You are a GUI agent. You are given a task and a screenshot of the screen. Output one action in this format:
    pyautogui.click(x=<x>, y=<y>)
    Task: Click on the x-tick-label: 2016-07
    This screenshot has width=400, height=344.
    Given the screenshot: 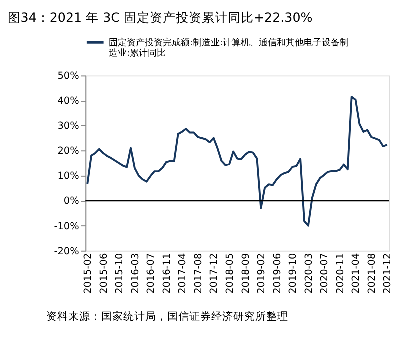 What is the action you would take?
    pyautogui.click(x=152, y=273)
    